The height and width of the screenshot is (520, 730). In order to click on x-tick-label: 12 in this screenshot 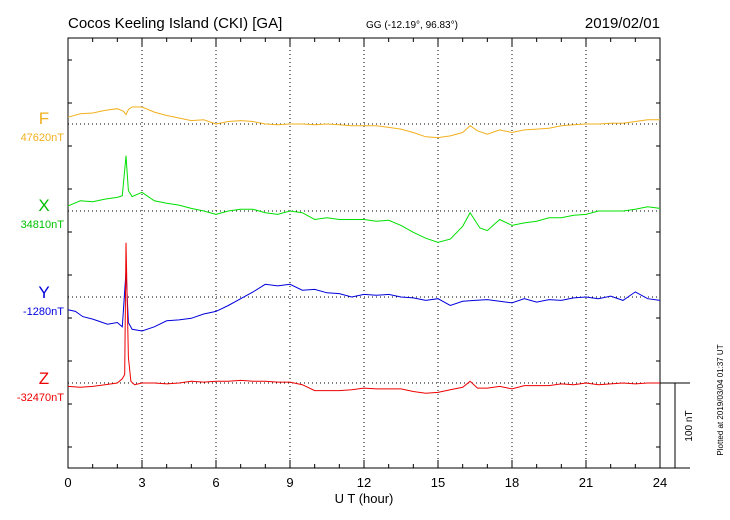, I will do `click(364, 482)`.